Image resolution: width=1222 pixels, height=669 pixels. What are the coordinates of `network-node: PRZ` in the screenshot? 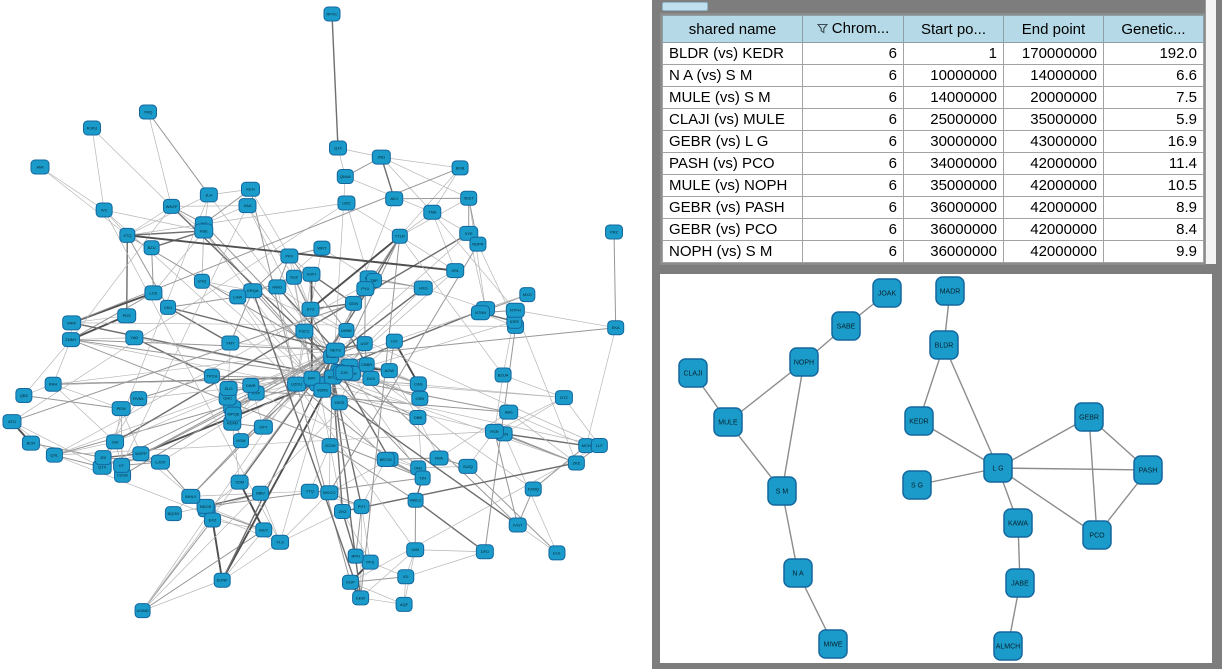 It's located at (614, 232).